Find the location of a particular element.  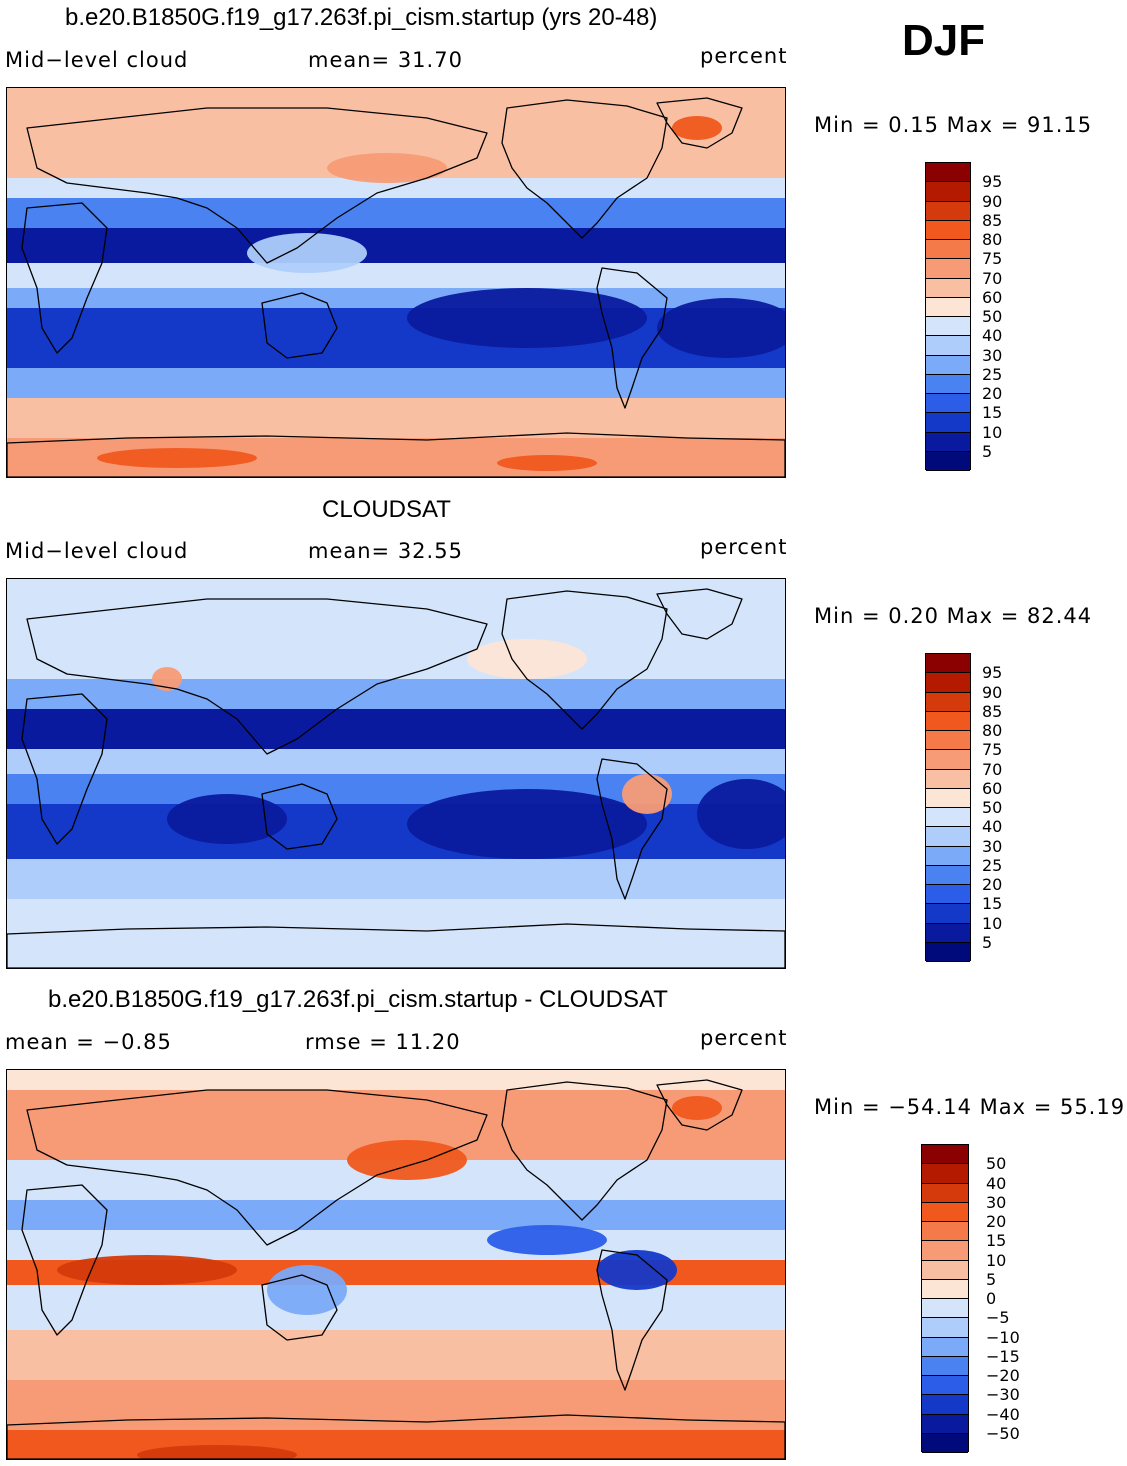

colorbar-level-label: 80 is located at coordinates (992, 730).